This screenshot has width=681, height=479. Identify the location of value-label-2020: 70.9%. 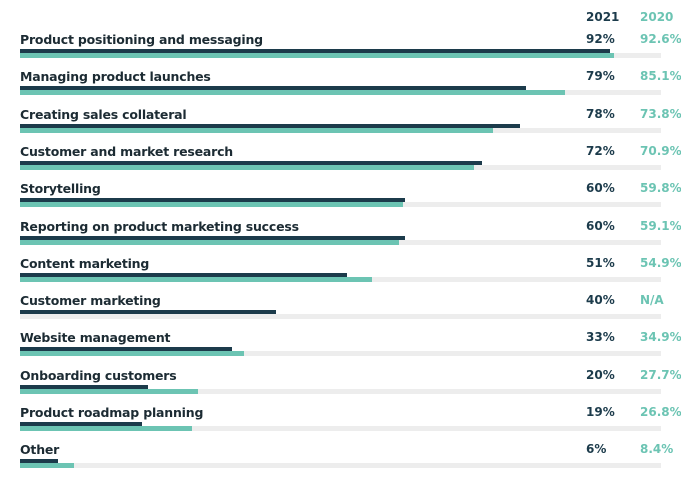
(660, 150).